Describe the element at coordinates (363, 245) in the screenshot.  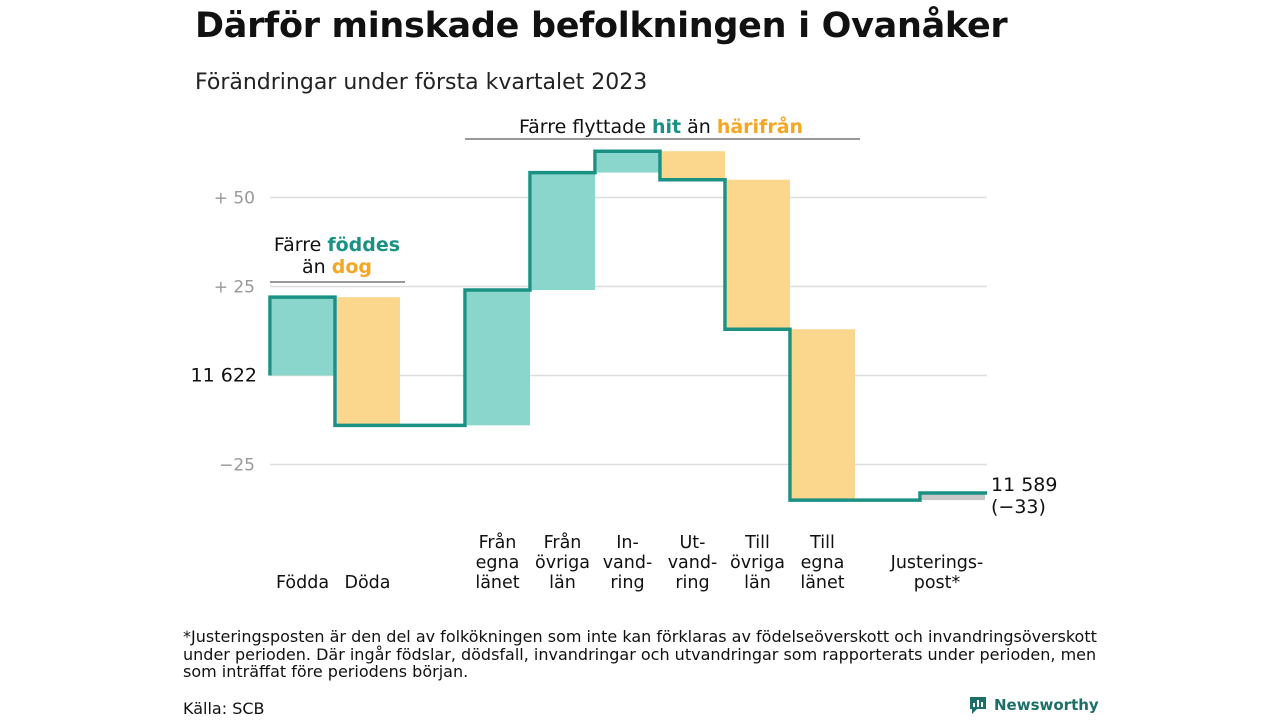
I see `annotation-span: föddes` at that location.